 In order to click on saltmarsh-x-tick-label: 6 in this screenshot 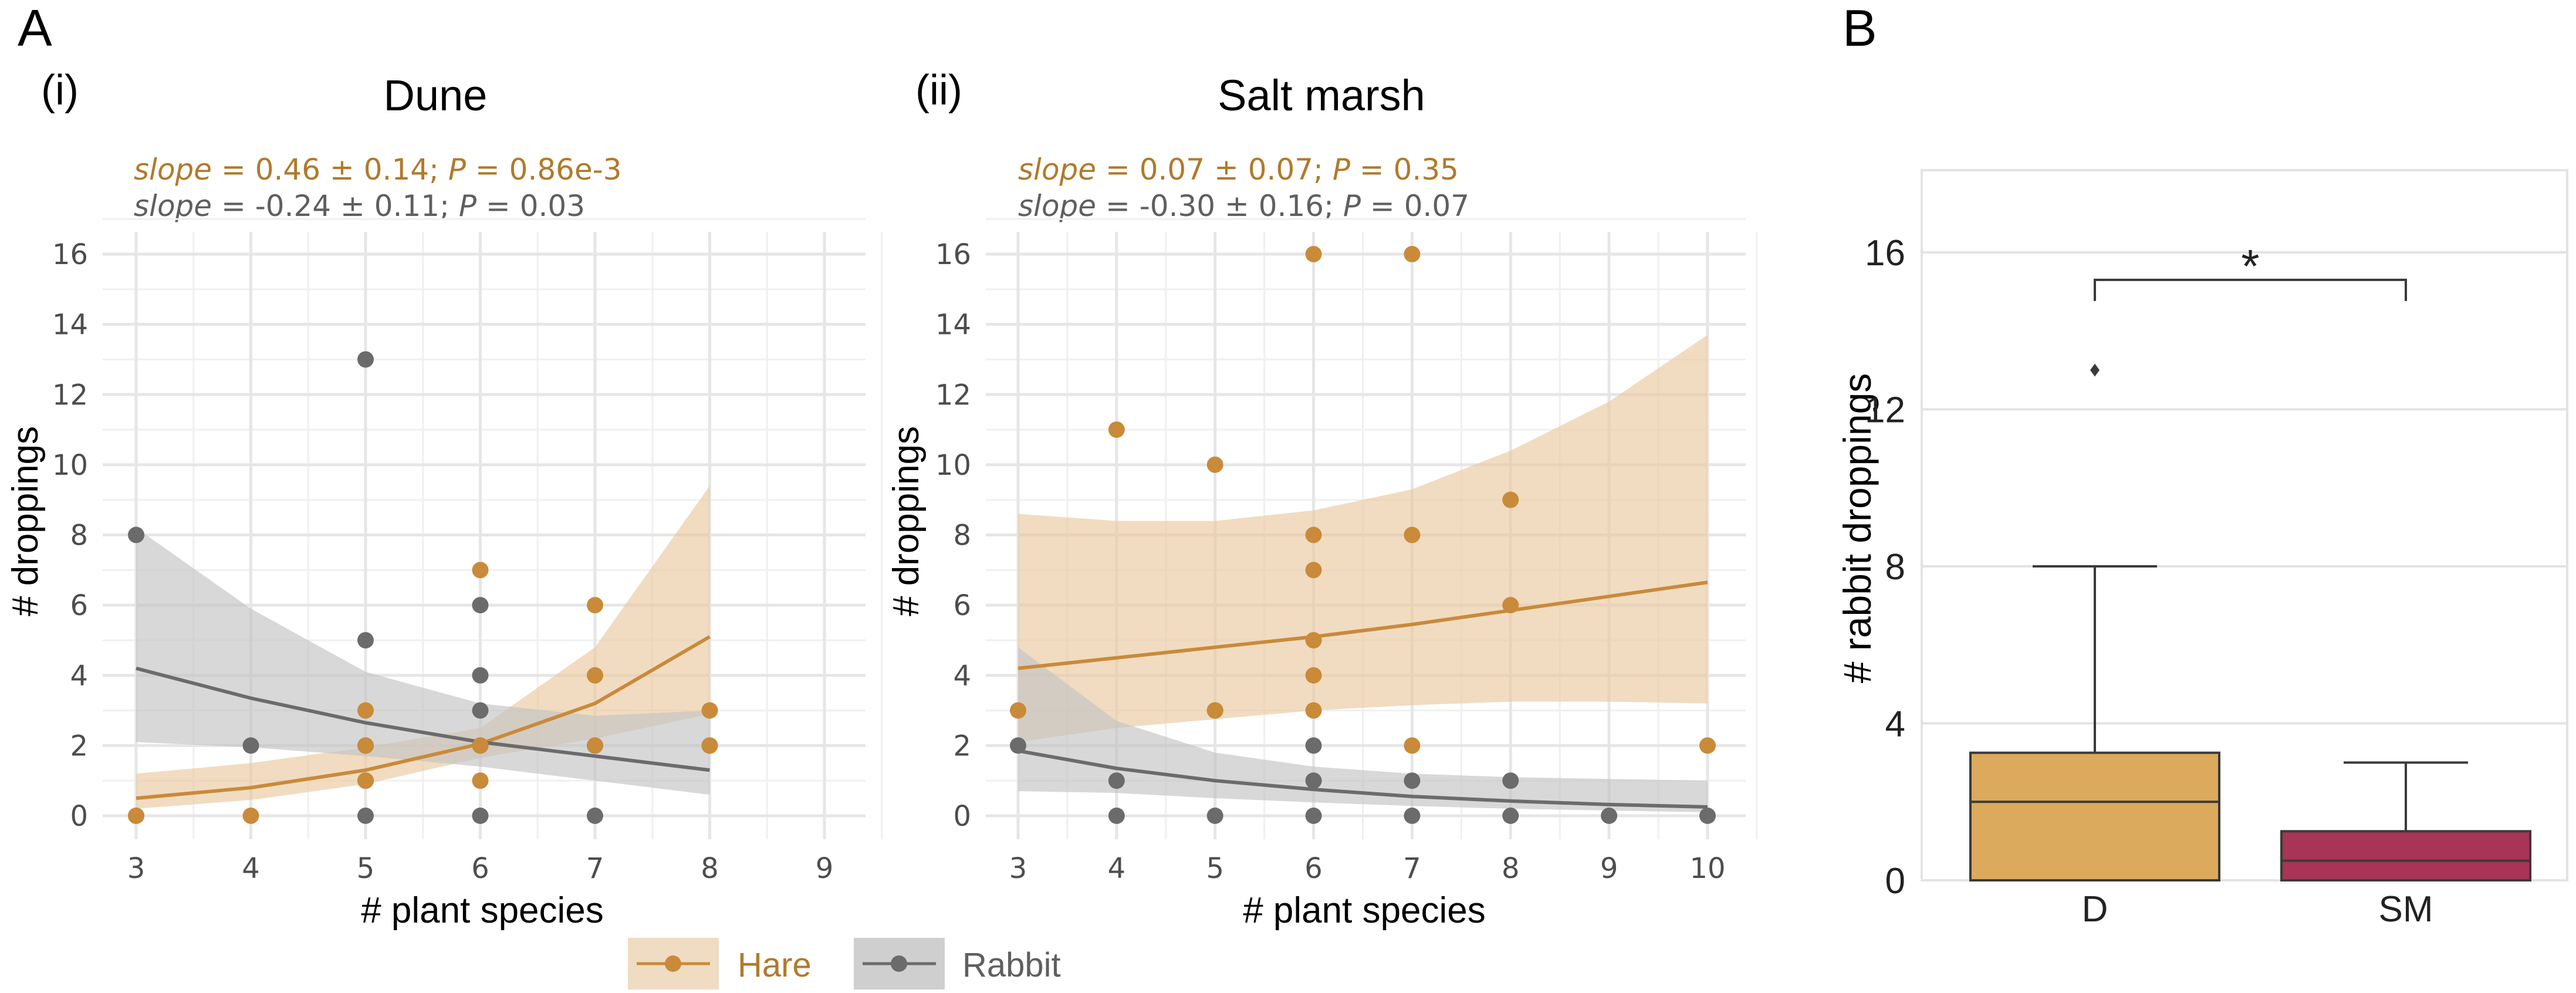, I will do `click(1313, 868)`.